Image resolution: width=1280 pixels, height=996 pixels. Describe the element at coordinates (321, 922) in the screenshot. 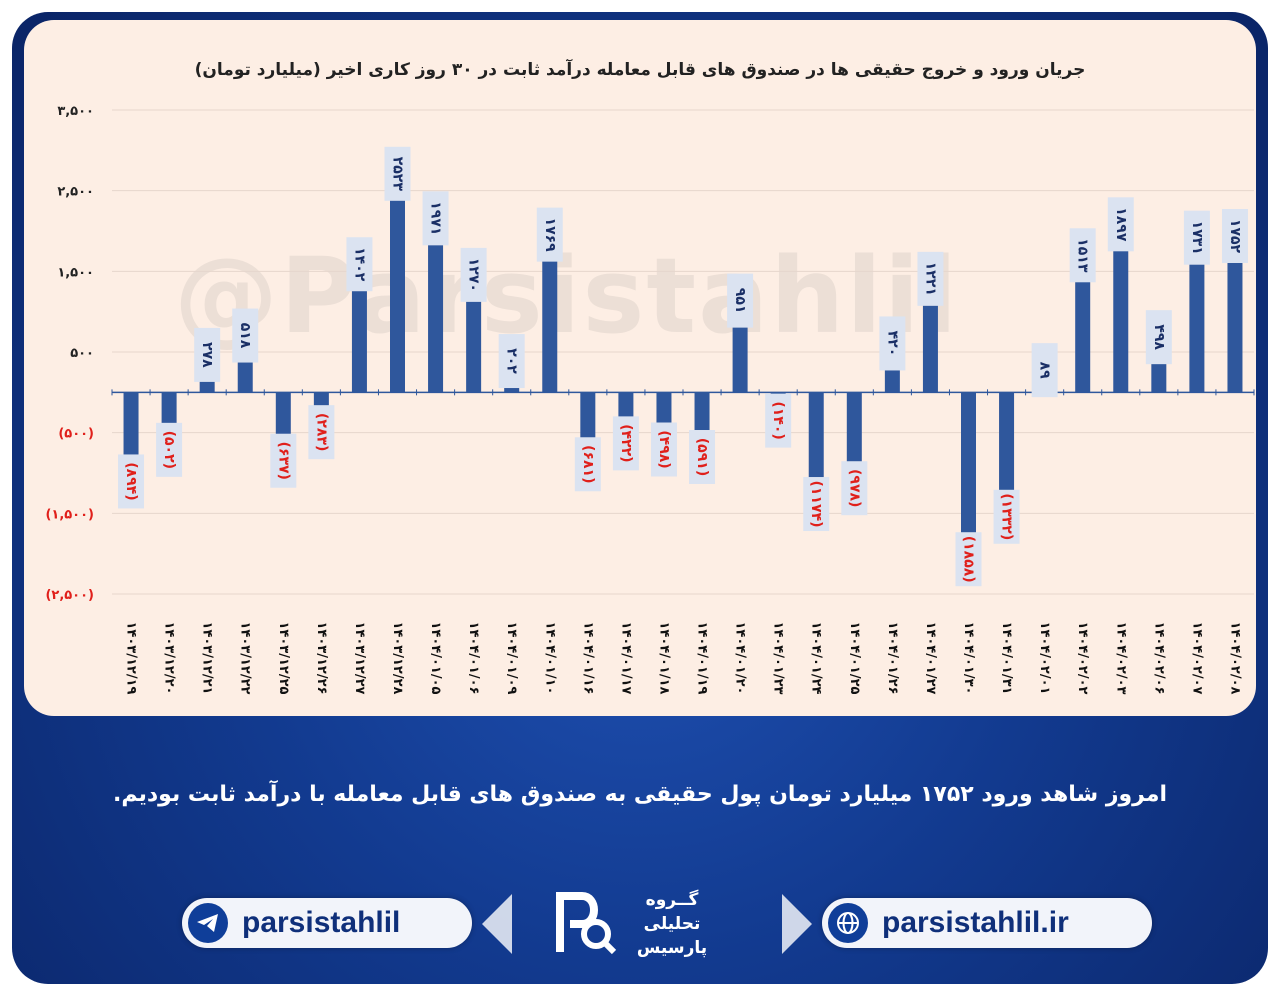

I see `telegram-handle: parsistahlil` at that location.